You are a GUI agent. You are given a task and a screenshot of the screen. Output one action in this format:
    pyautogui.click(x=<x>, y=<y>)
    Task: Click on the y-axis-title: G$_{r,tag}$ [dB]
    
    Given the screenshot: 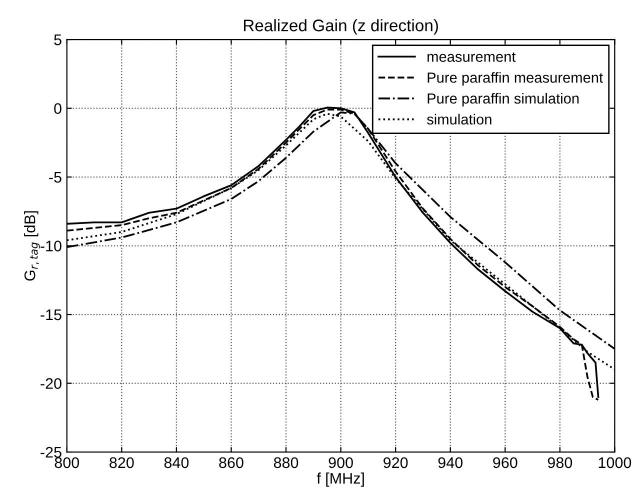 What is the action you would take?
    pyautogui.click(x=32, y=246)
    